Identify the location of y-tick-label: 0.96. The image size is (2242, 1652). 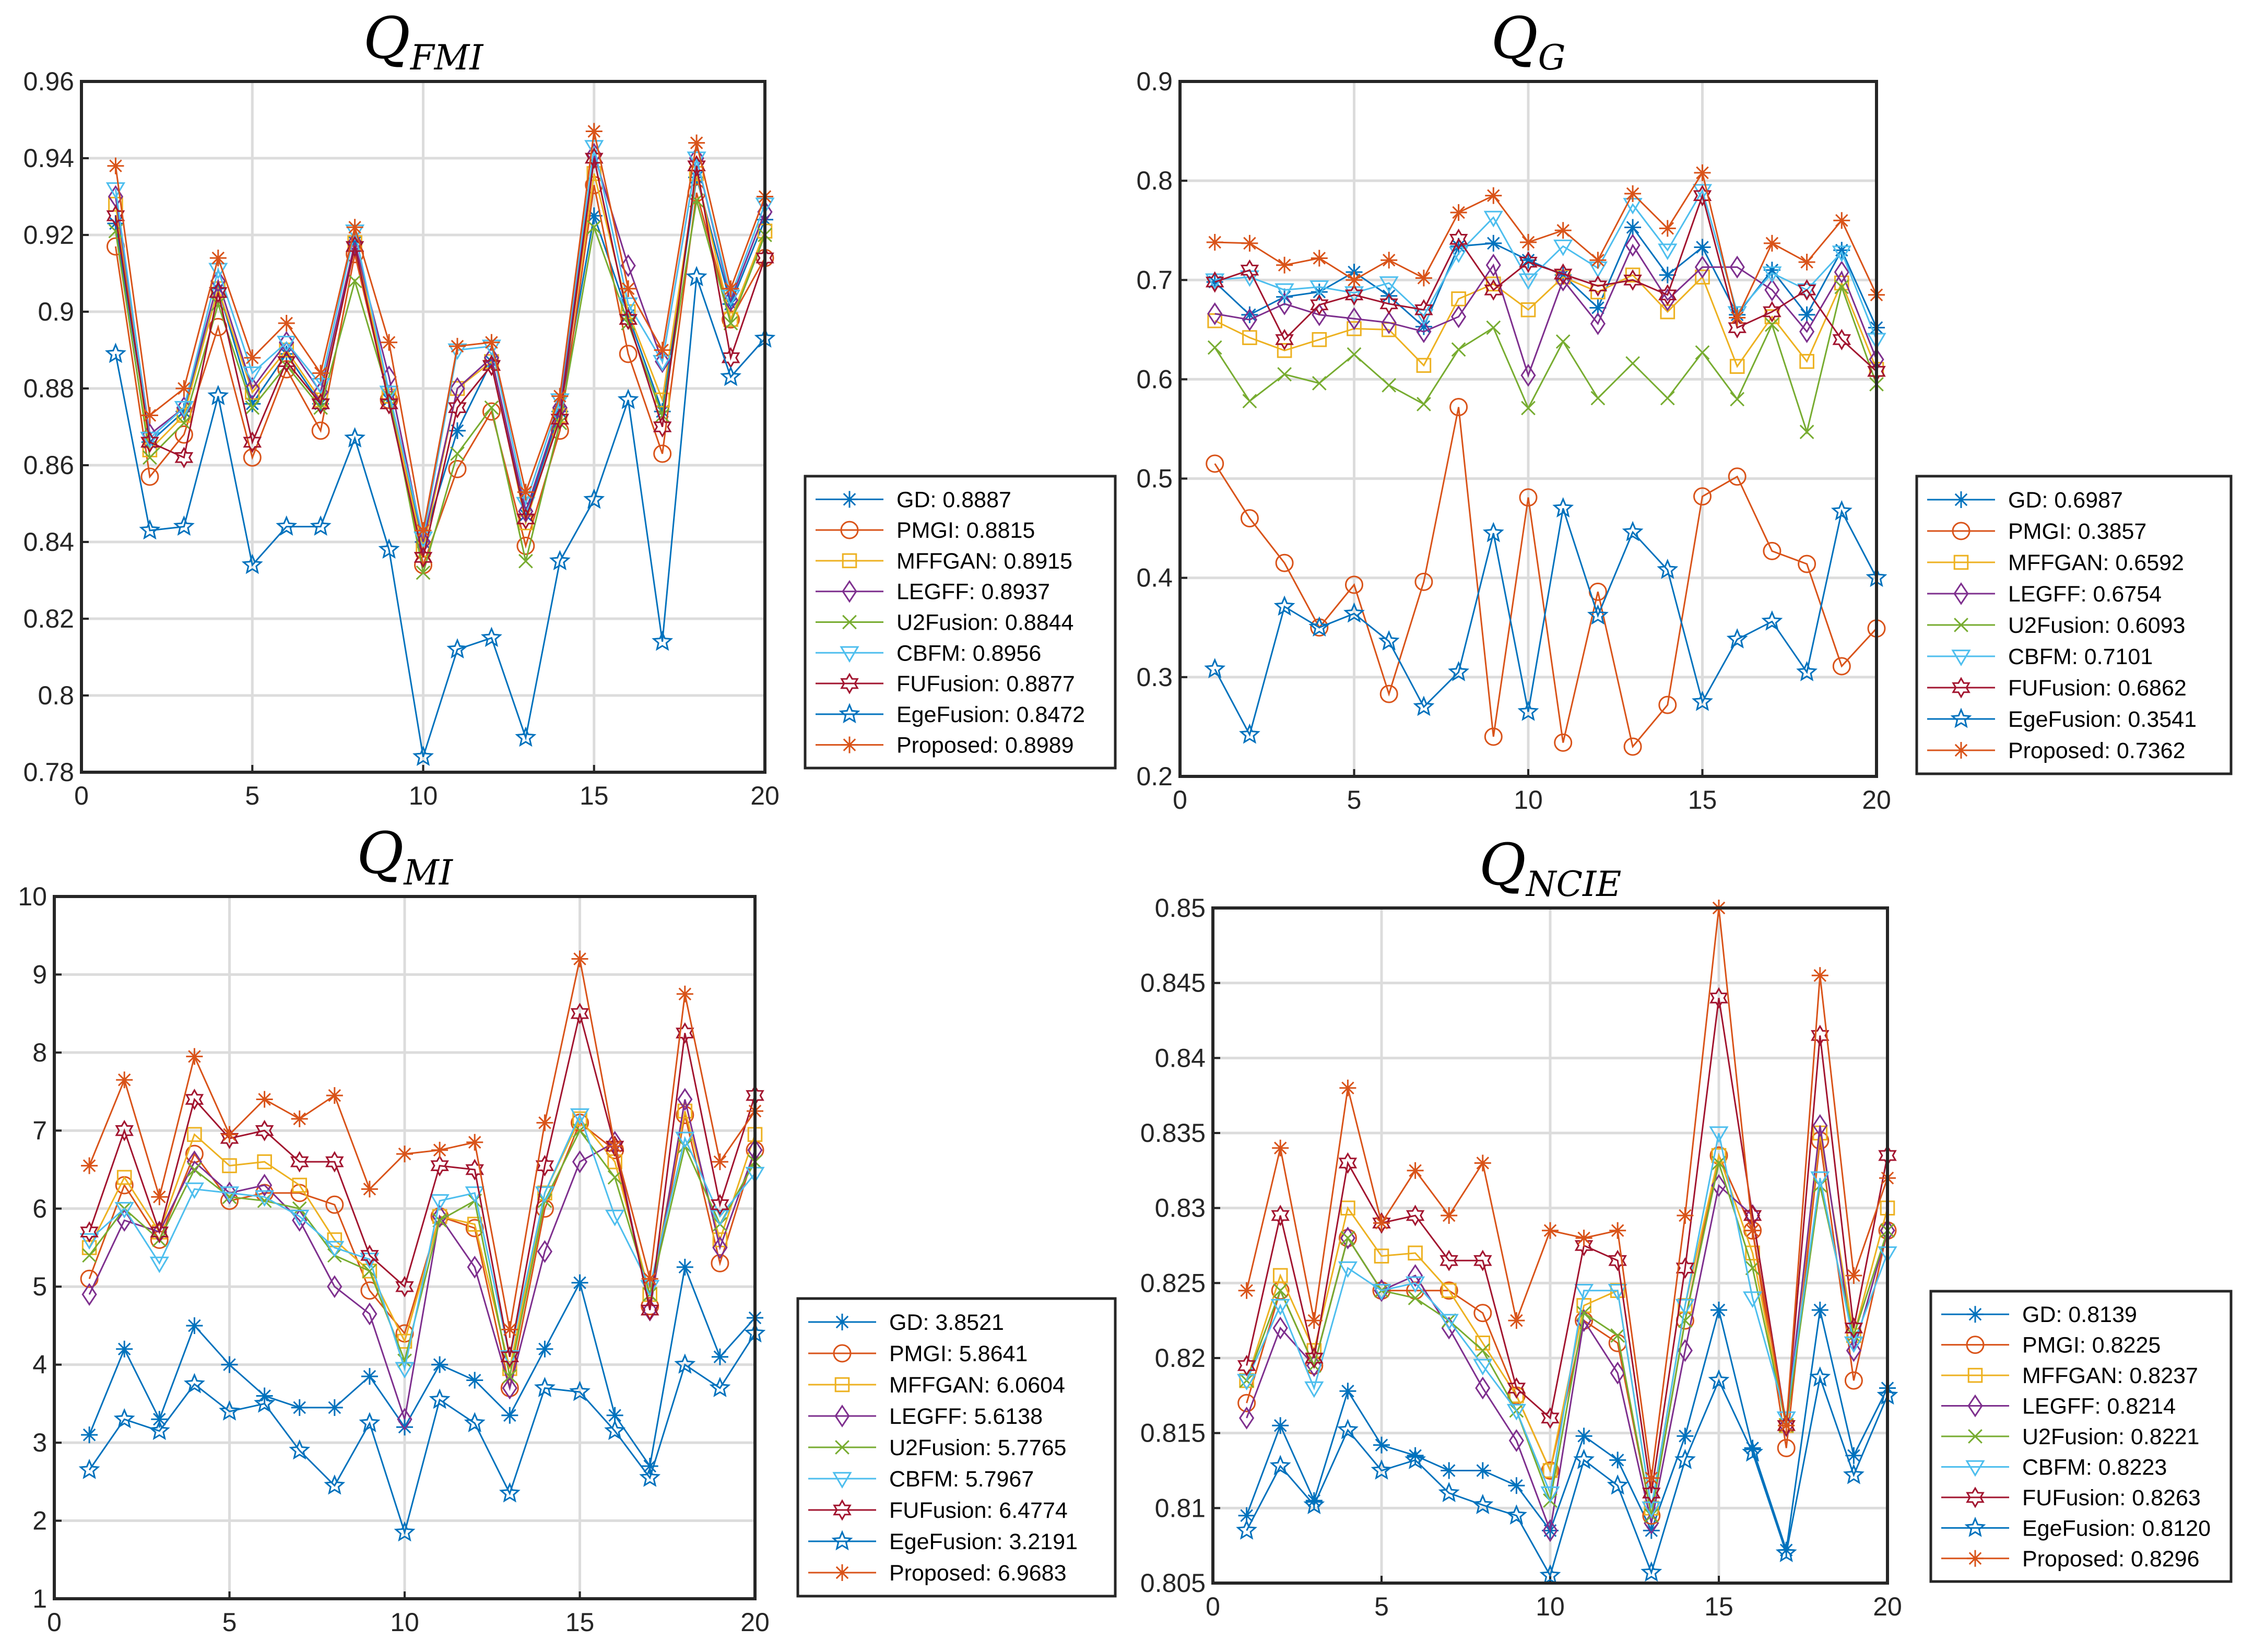
(48, 82).